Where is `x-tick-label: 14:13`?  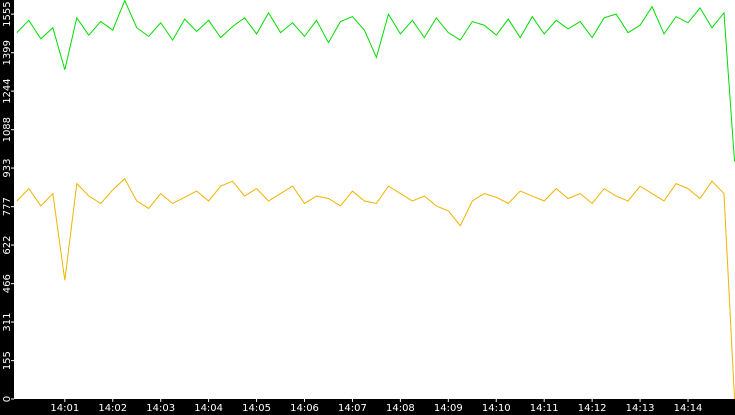 x-tick-label: 14:13 is located at coordinates (640, 408).